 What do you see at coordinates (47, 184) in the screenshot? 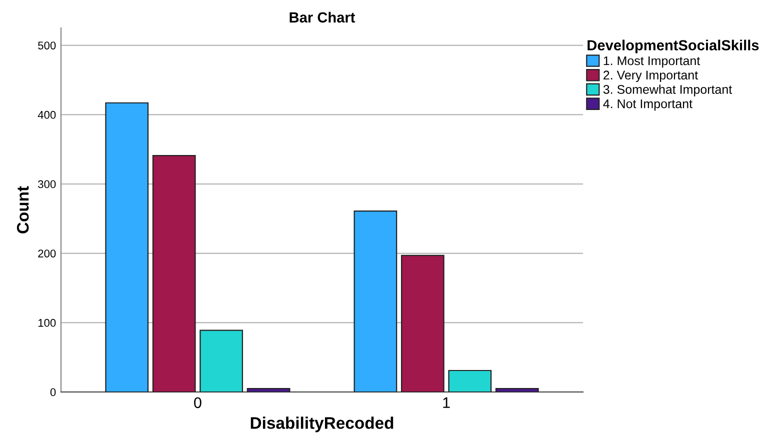
I see `y-tick-label: 300` at bounding box center [47, 184].